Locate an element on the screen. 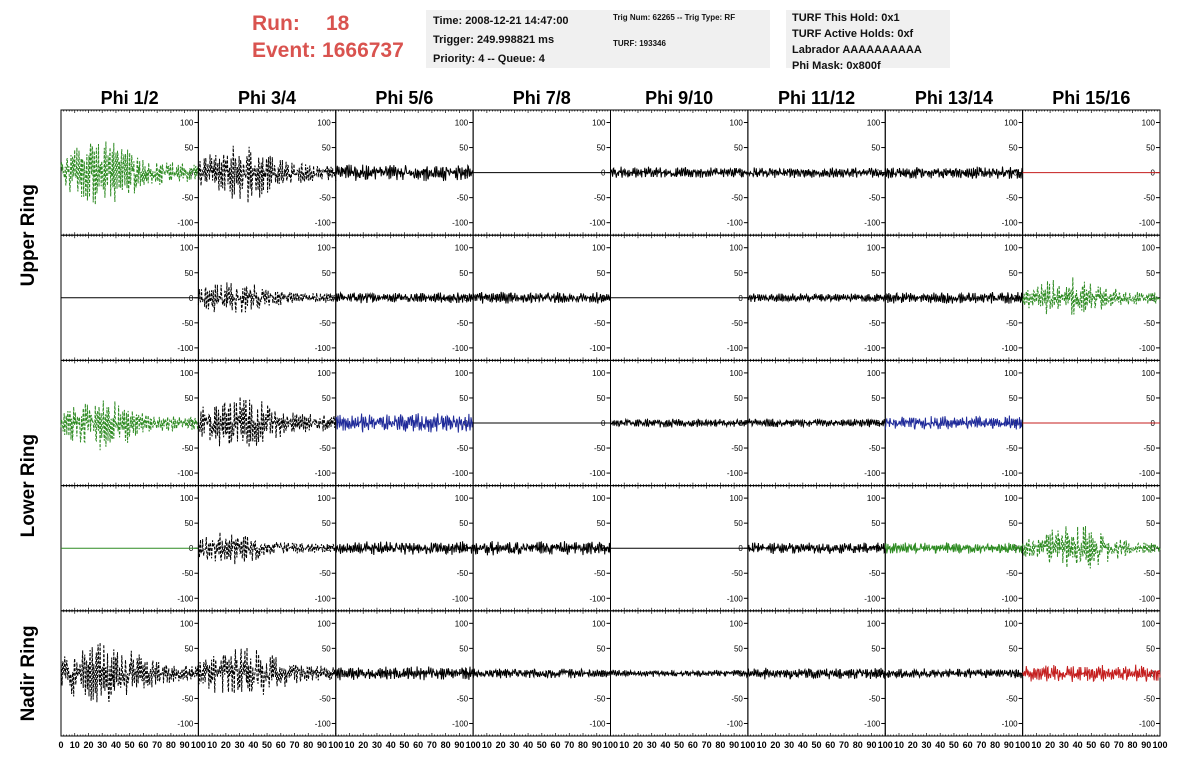 Image resolution: width=1196 pixels, height=772 pixels. run-event-box: Run: 18 Event: 1666737 is located at coordinates (328, 37).